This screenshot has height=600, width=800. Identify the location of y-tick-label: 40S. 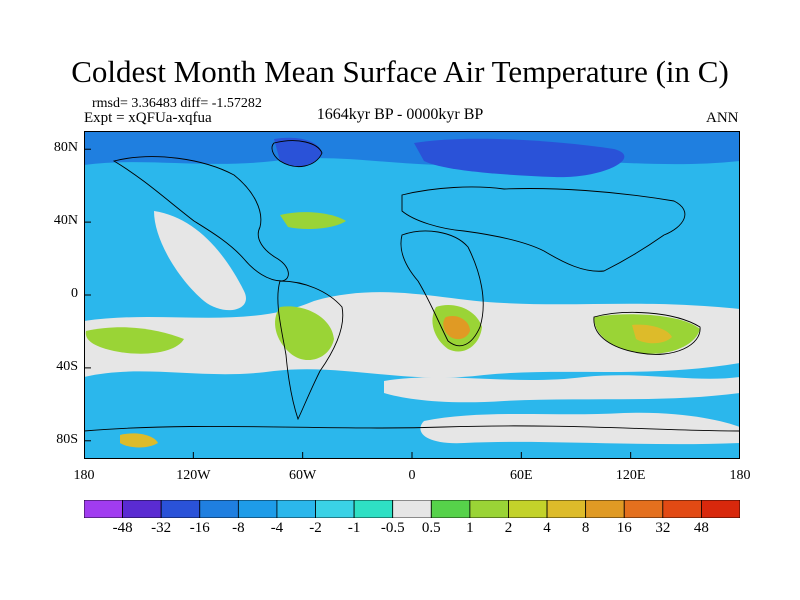
(67, 366).